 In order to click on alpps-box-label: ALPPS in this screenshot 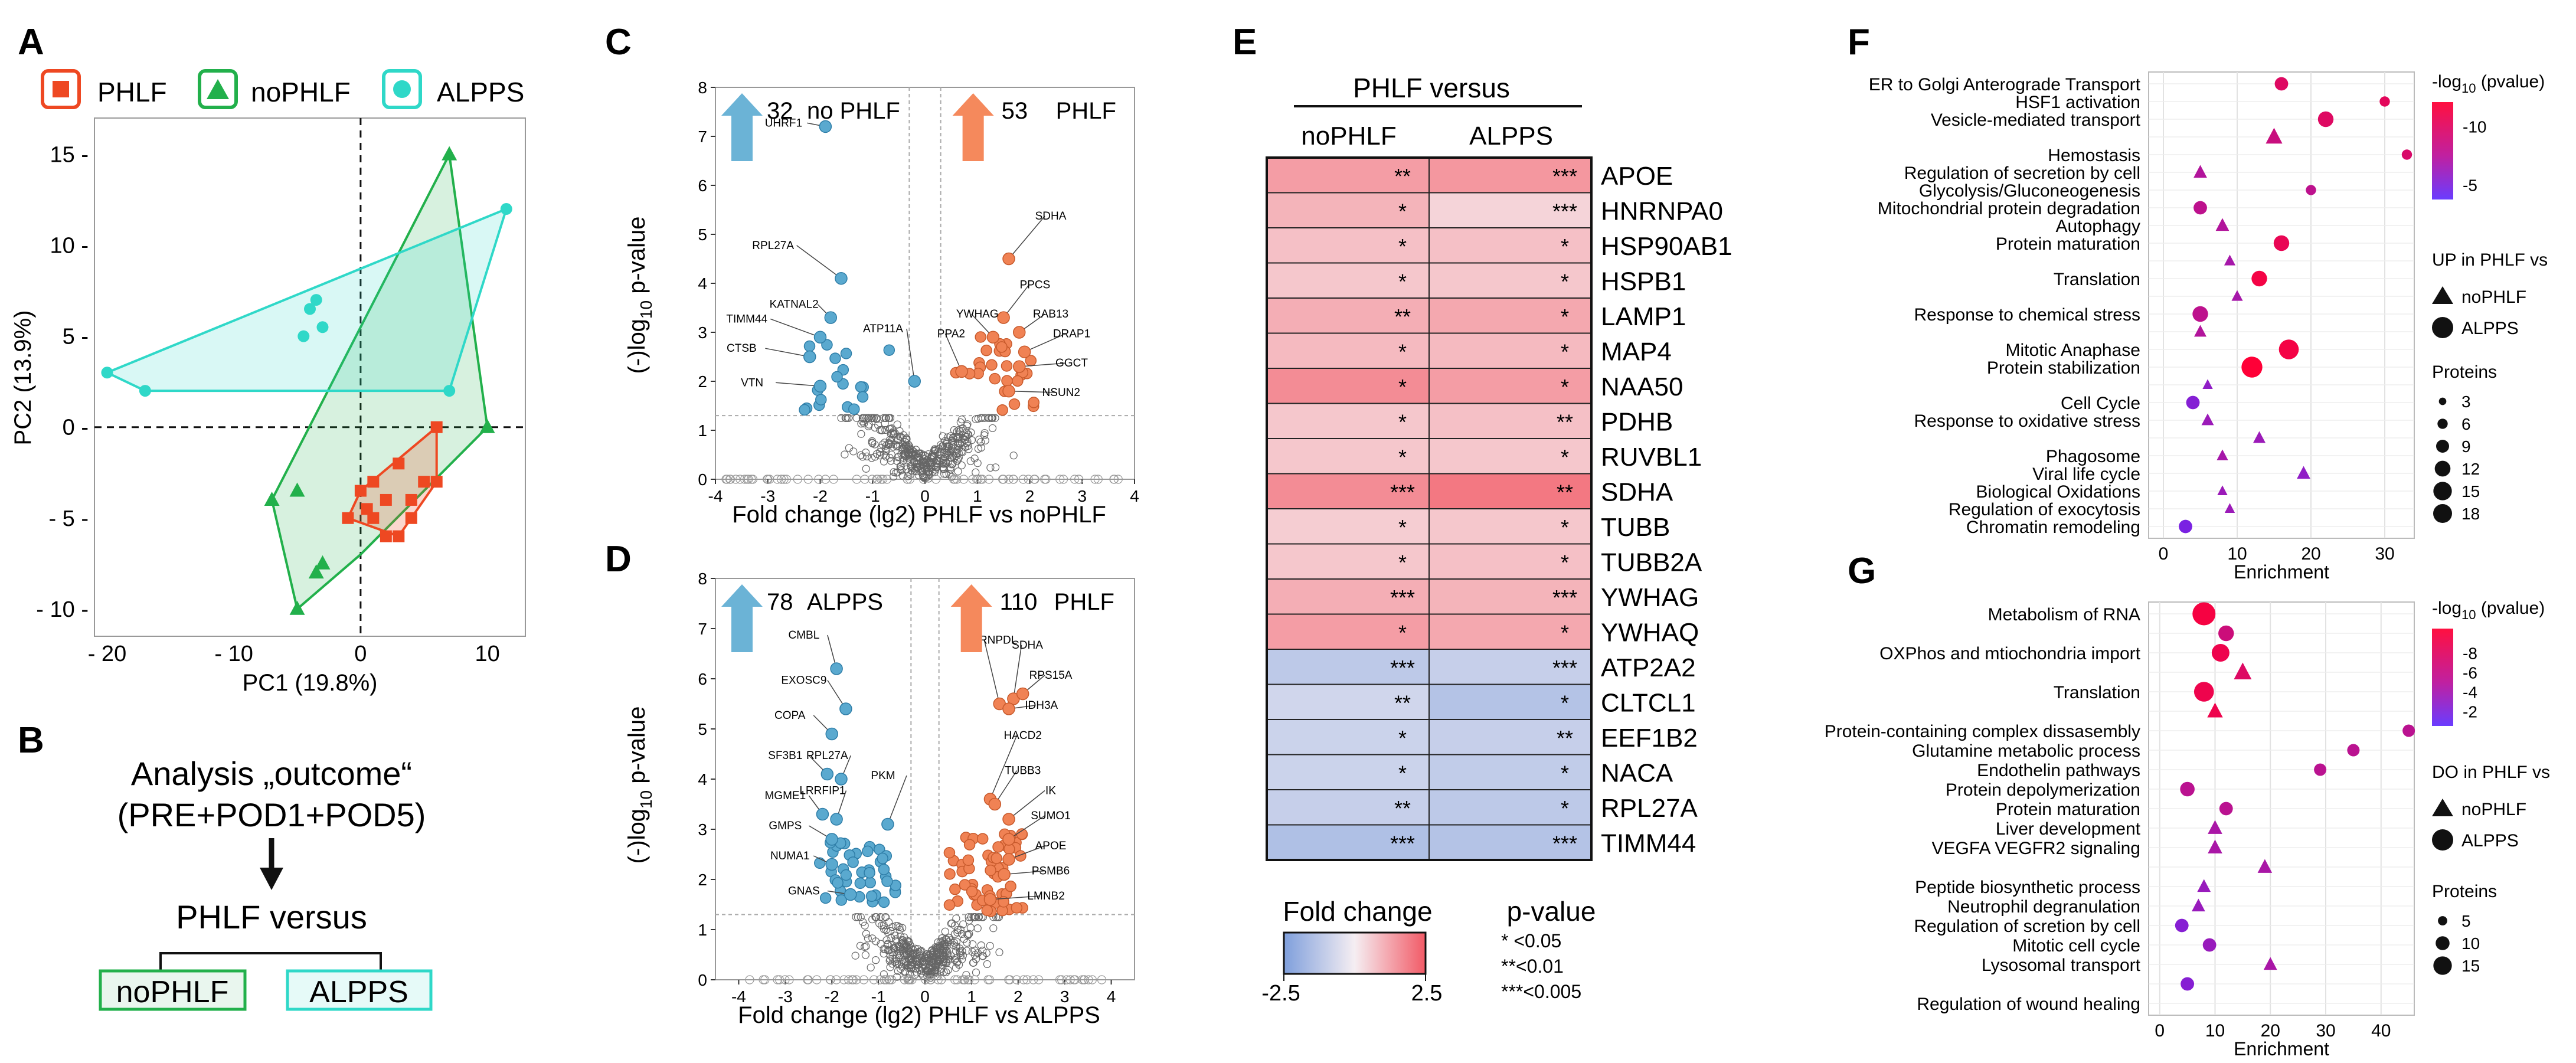, I will do `click(358, 992)`.